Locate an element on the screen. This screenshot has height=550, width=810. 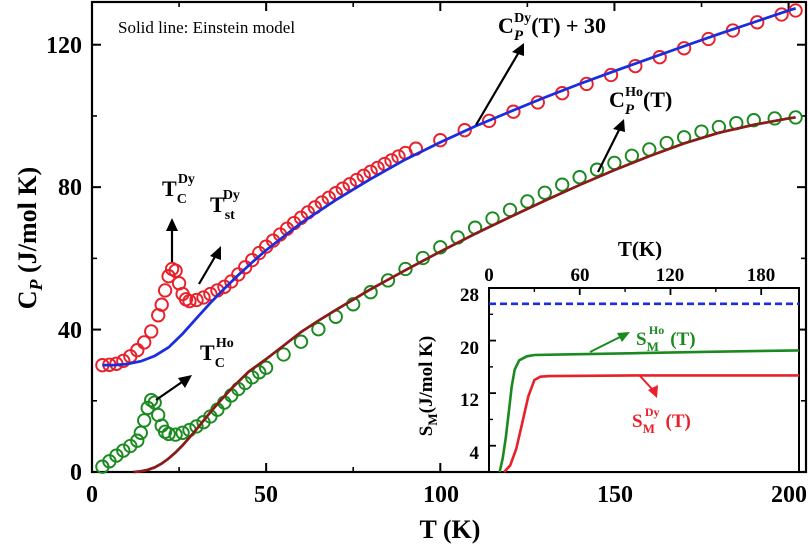
y-tick-label-0: 0 is located at coordinates (76, 473).